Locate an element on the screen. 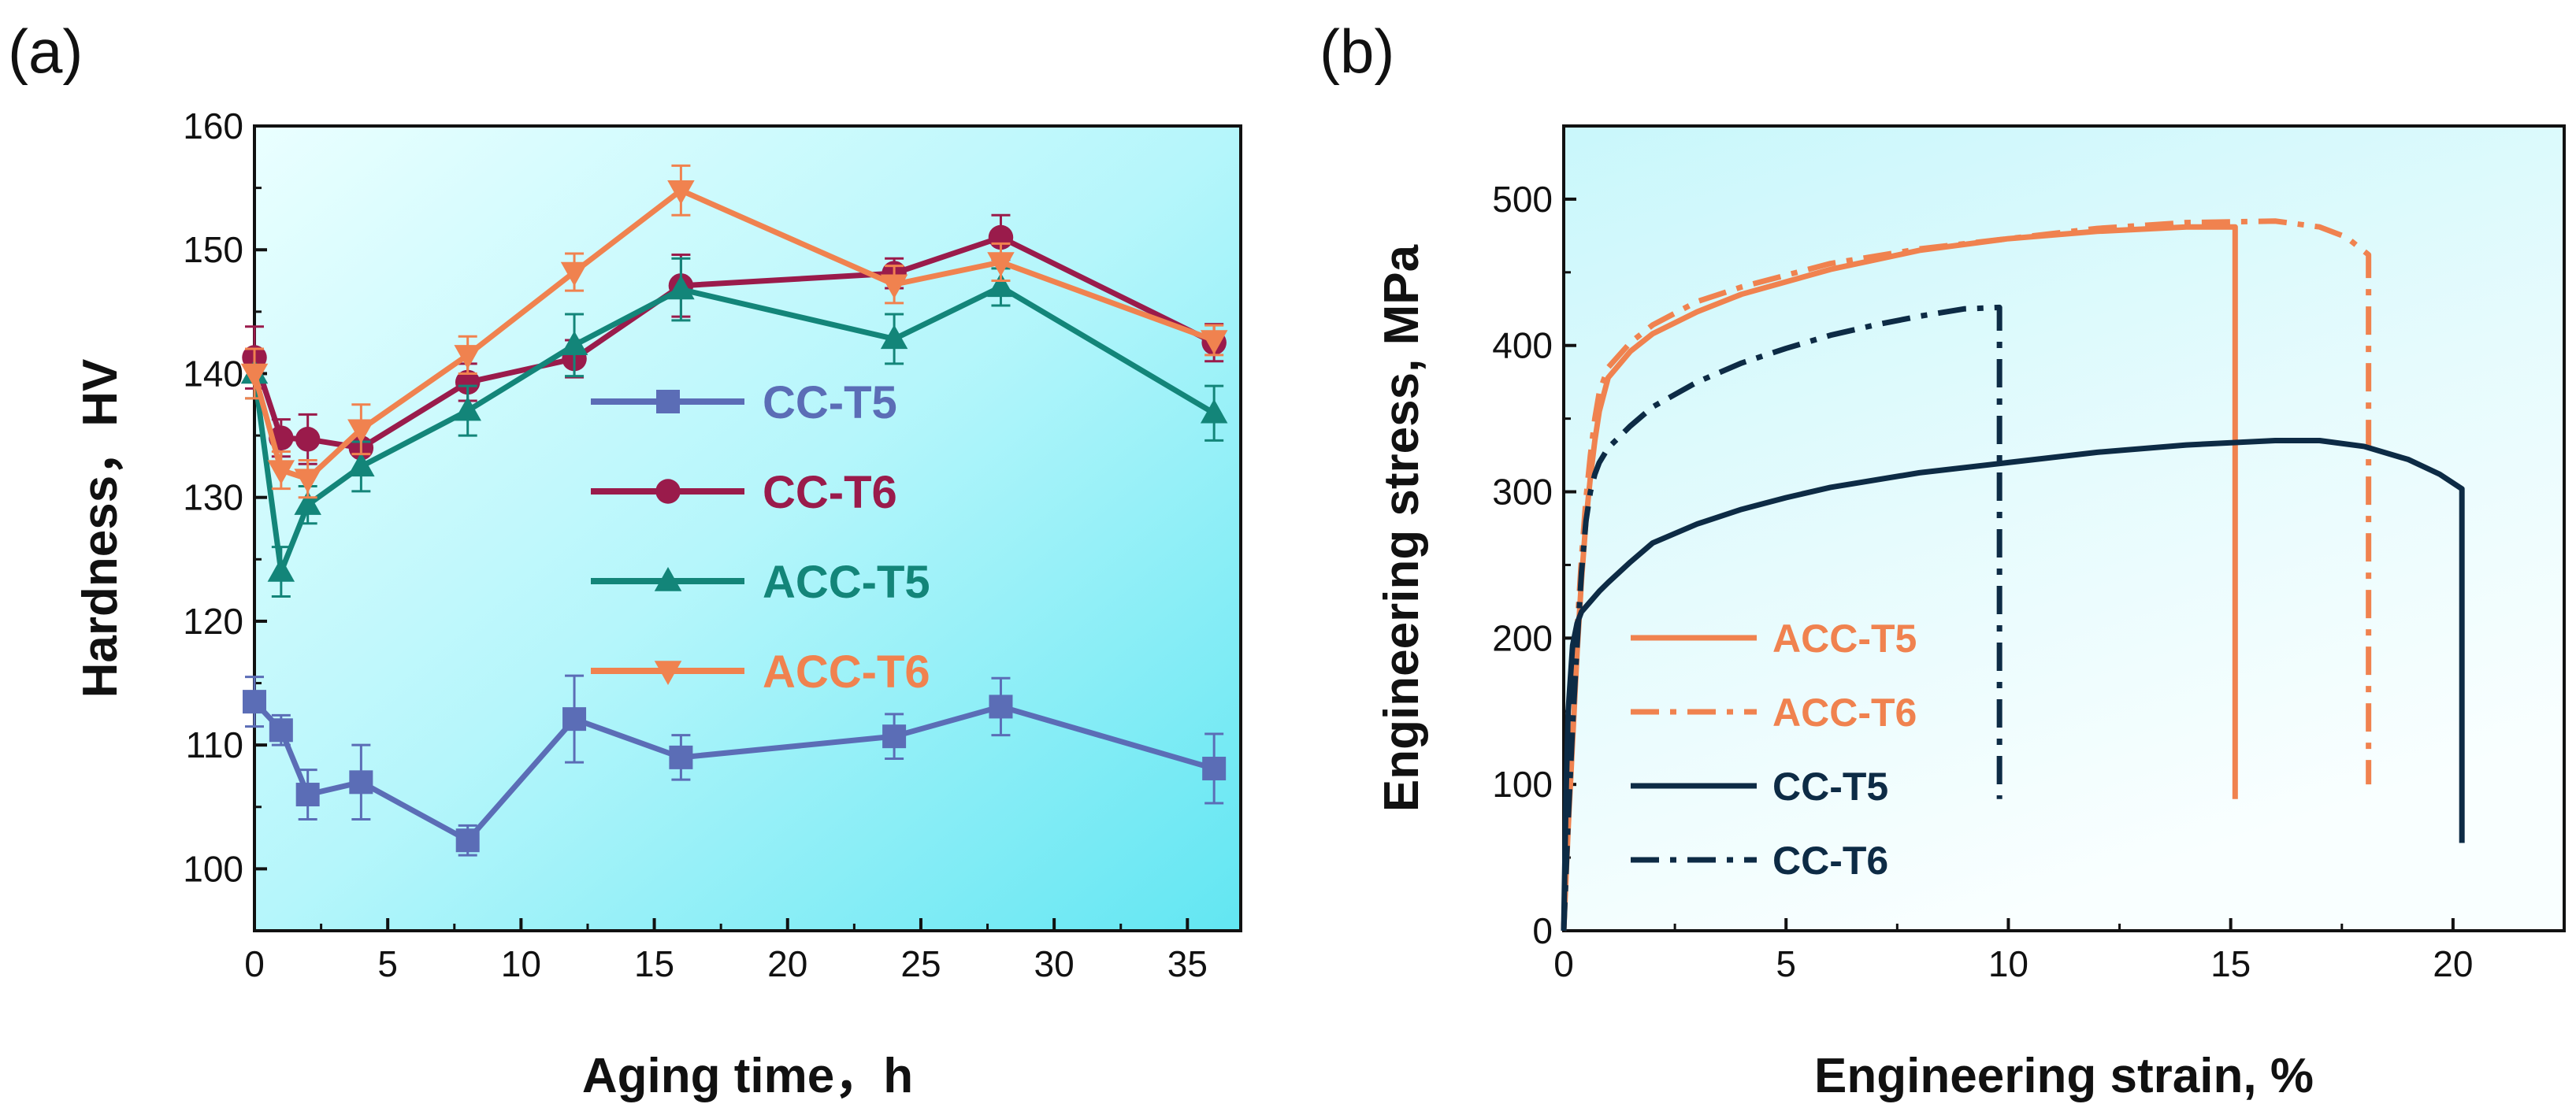 The height and width of the screenshot is (1115, 2576). y-tick-label: 400 is located at coordinates (1522, 345).